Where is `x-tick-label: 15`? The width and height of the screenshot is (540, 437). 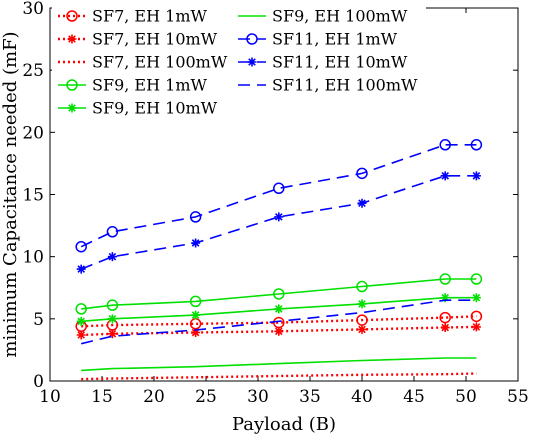
x-tick-label: 15 is located at coordinates (102, 397).